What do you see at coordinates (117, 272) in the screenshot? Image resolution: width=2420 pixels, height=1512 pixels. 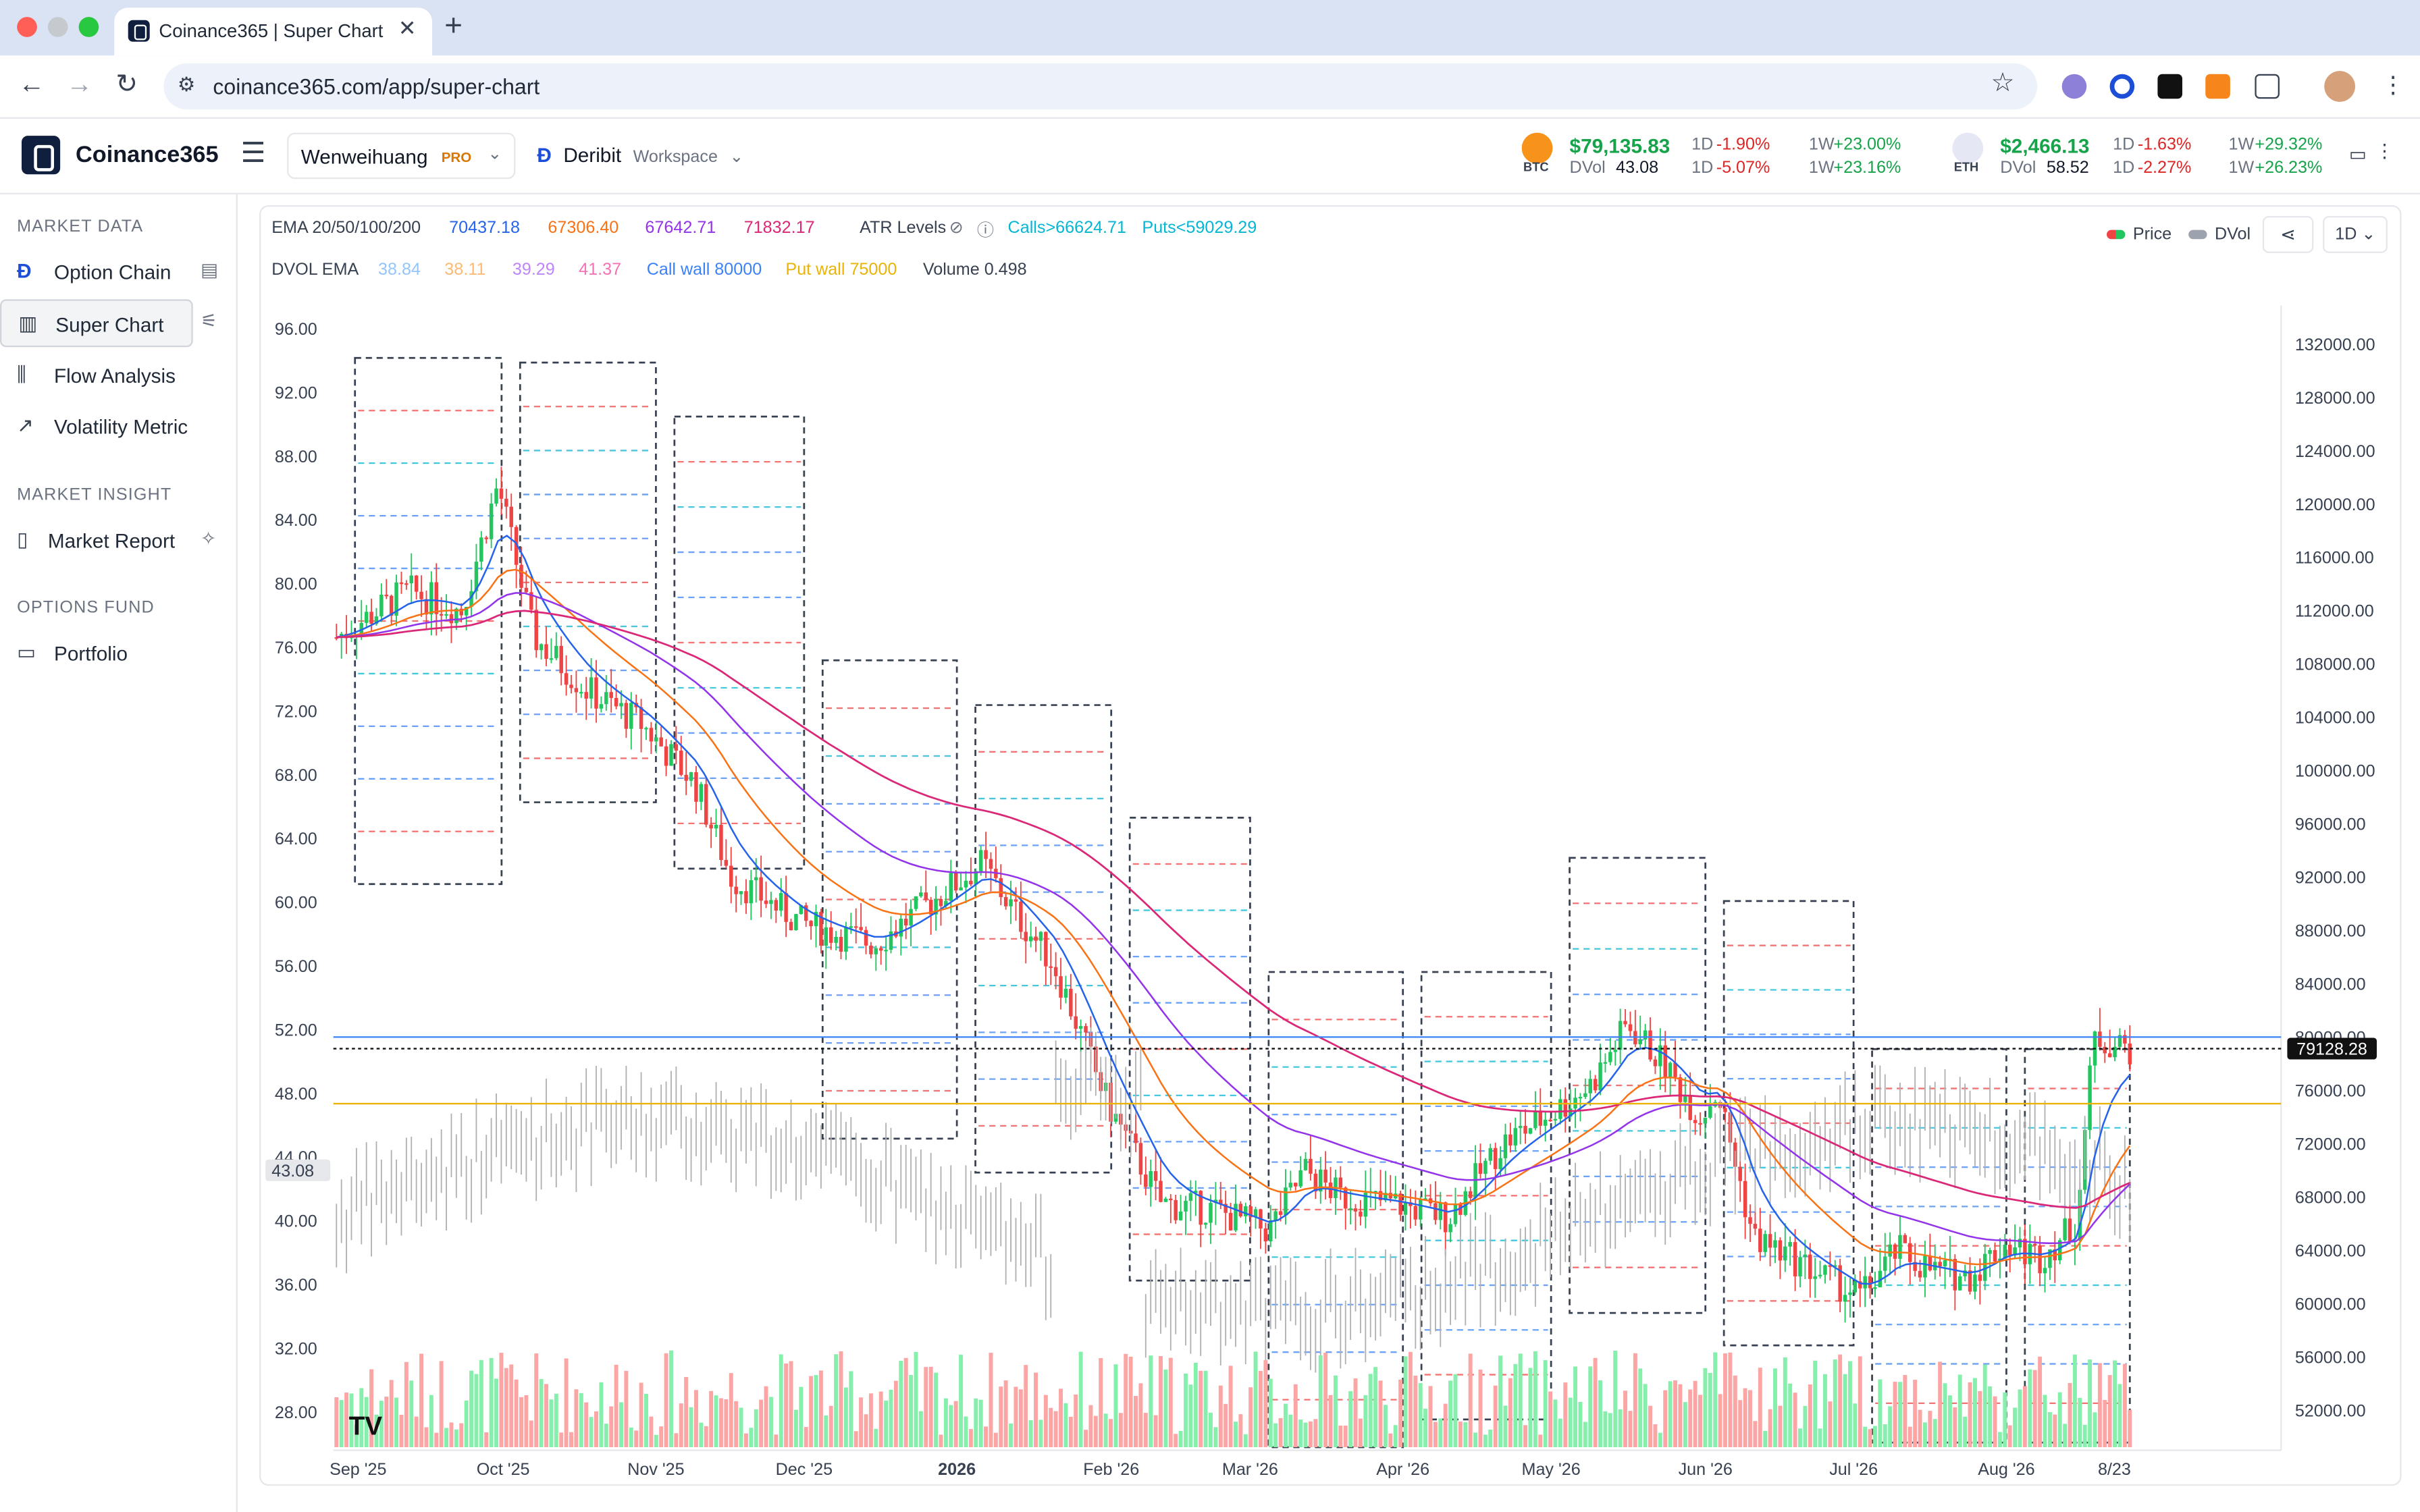 I see `sidebar-item-option-chain: Đ Option Chain ▤` at bounding box center [117, 272].